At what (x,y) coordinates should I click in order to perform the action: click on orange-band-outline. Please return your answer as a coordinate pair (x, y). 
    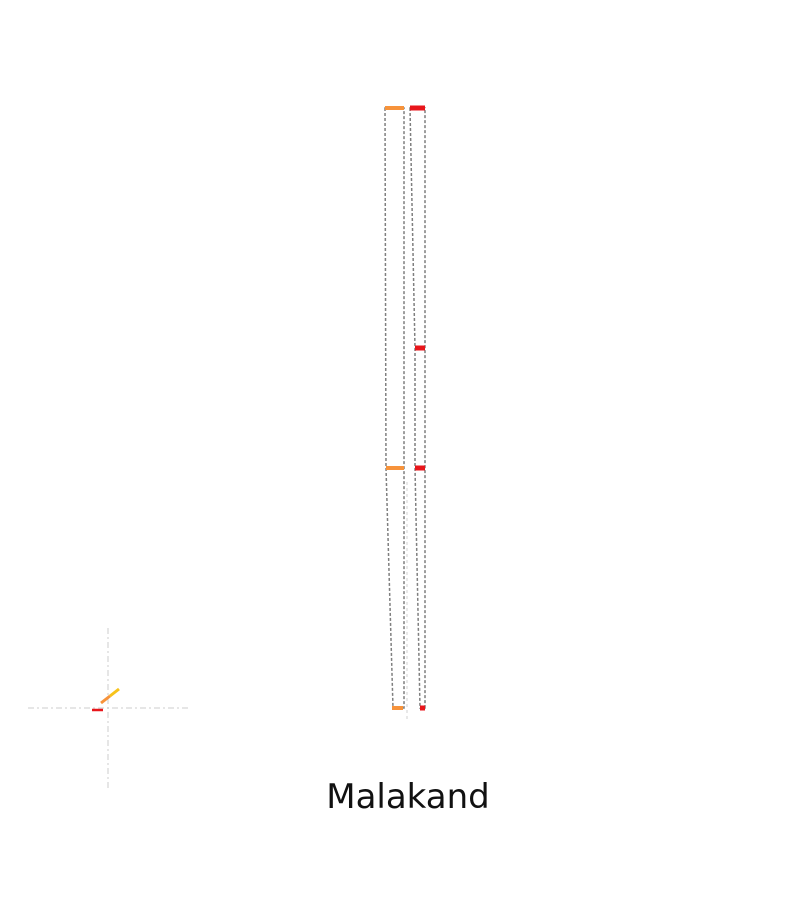
    Looking at the image, I should click on (394, 408).